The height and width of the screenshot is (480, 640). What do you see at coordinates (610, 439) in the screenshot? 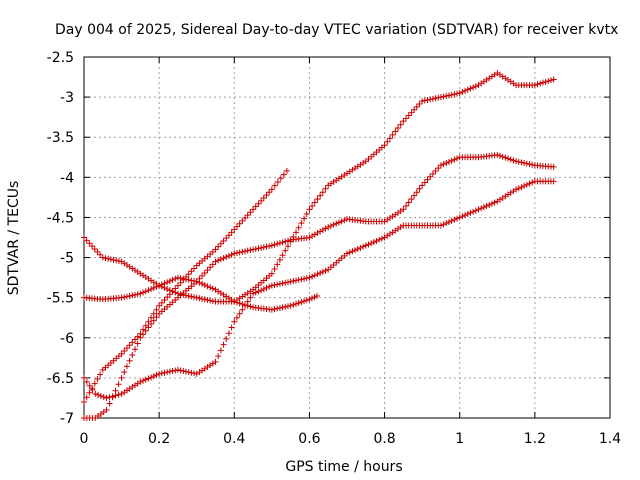
I see `x-tick-label: 1.4` at bounding box center [610, 439].